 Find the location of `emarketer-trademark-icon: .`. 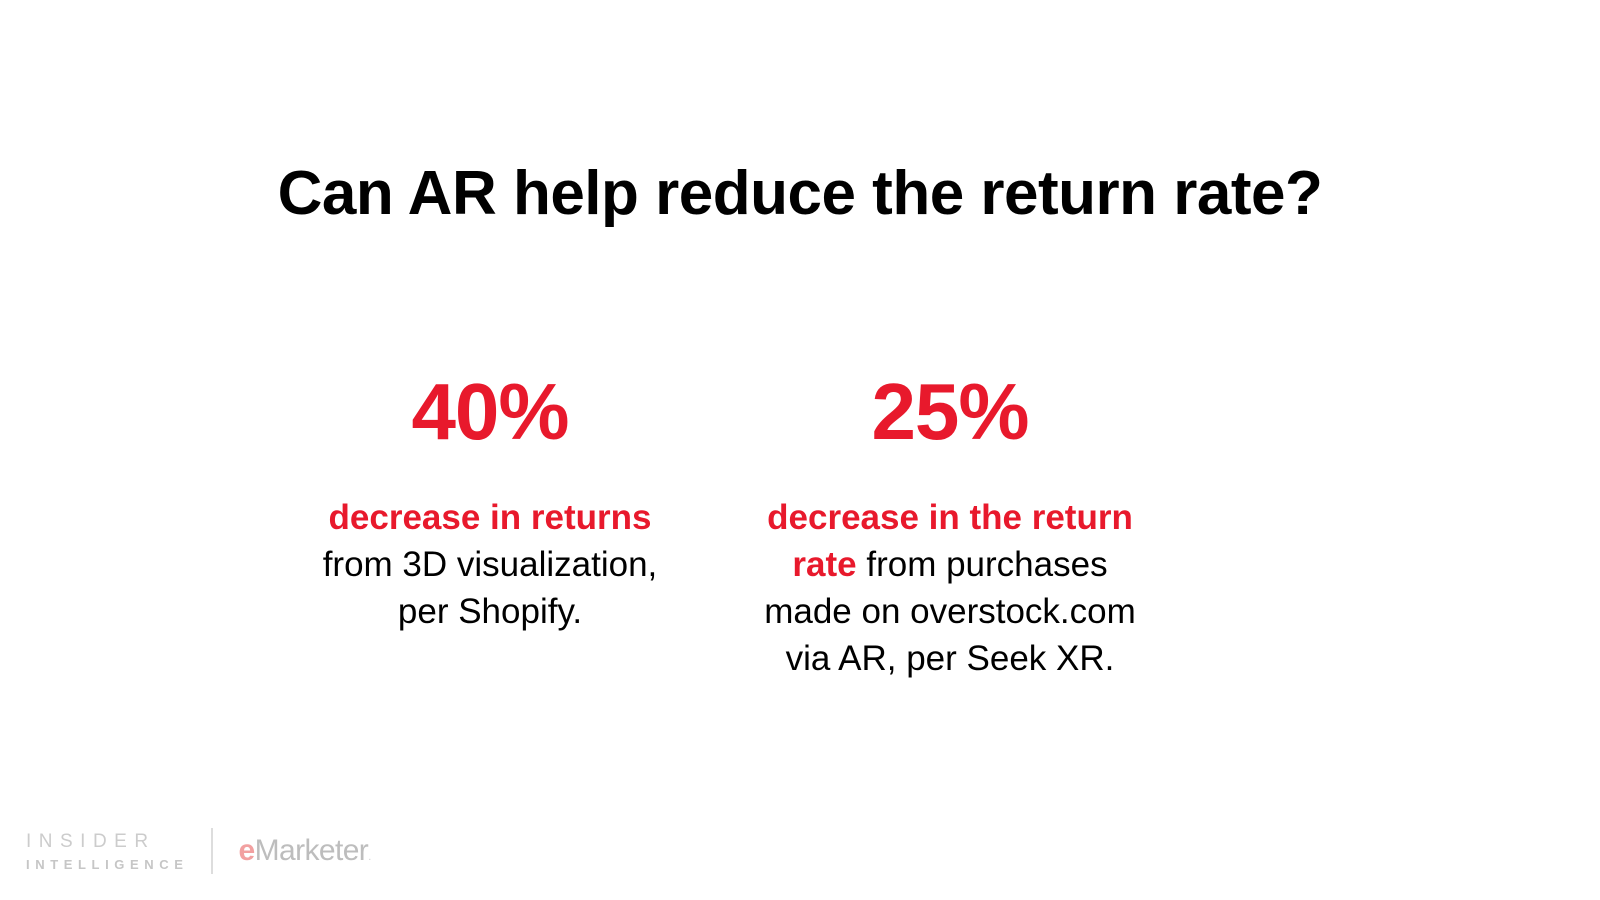

emarketer-trademark-icon: . is located at coordinates (369, 857).